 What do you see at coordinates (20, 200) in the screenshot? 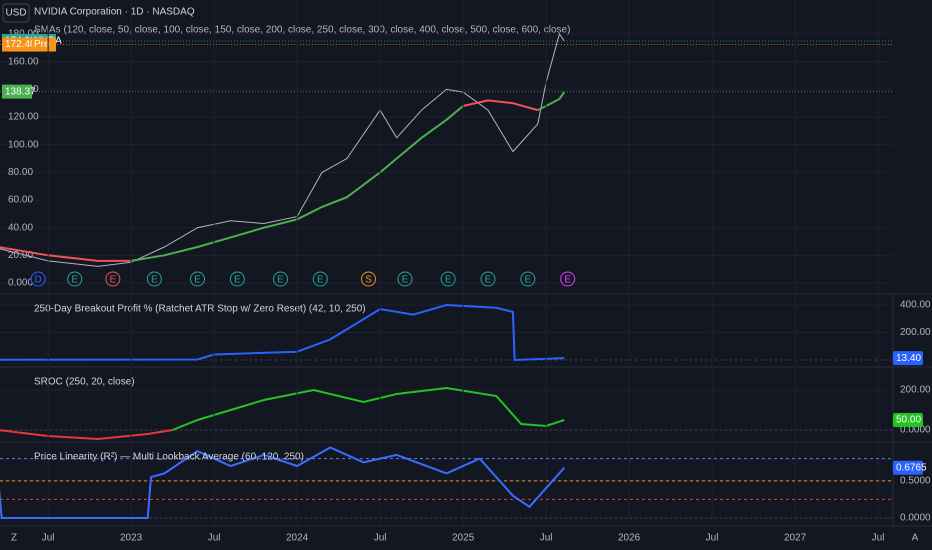
I see `y-tick-label: 60.00` at bounding box center [20, 200].